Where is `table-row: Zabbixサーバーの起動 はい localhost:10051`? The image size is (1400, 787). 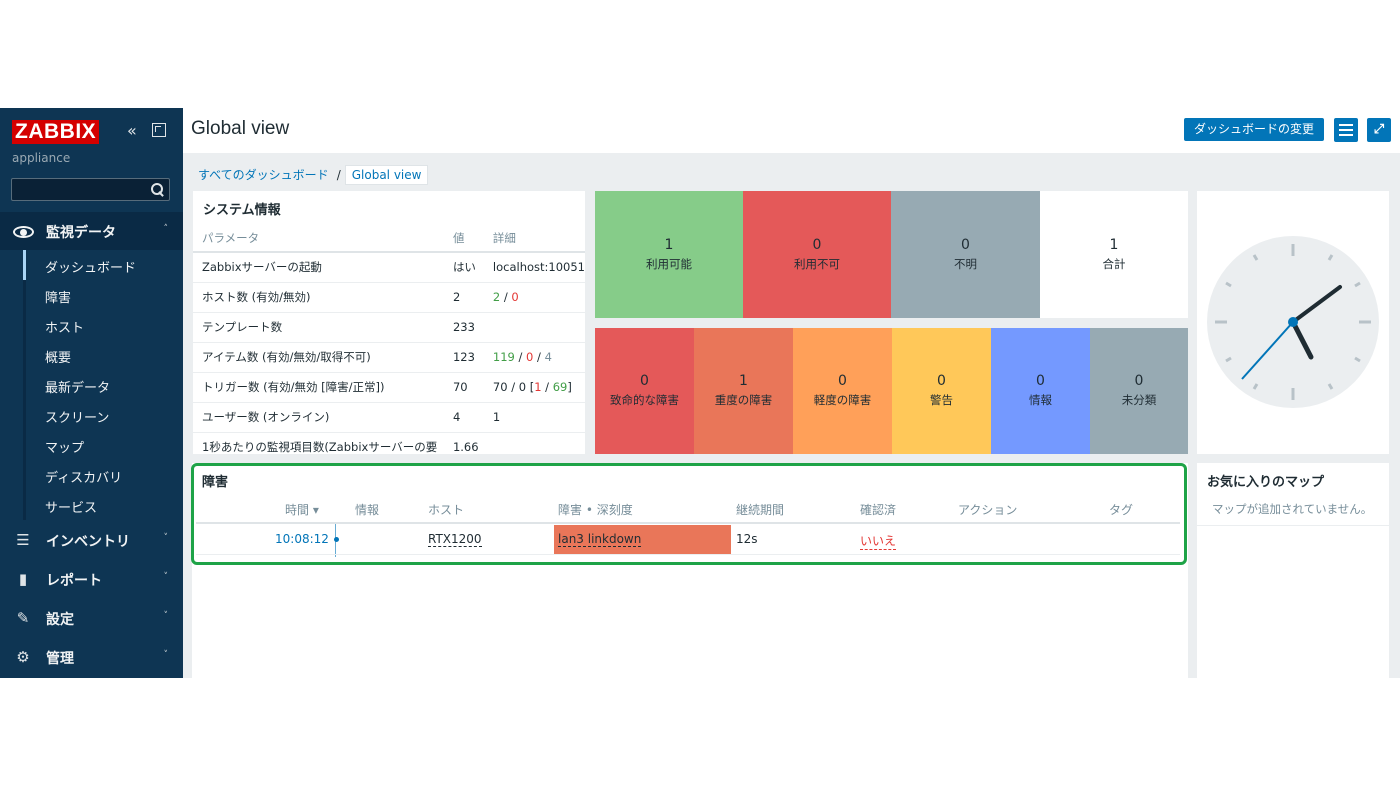 table-row: Zabbixサーバーの起動 はい localhost:10051 is located at coordinates (389, 267).